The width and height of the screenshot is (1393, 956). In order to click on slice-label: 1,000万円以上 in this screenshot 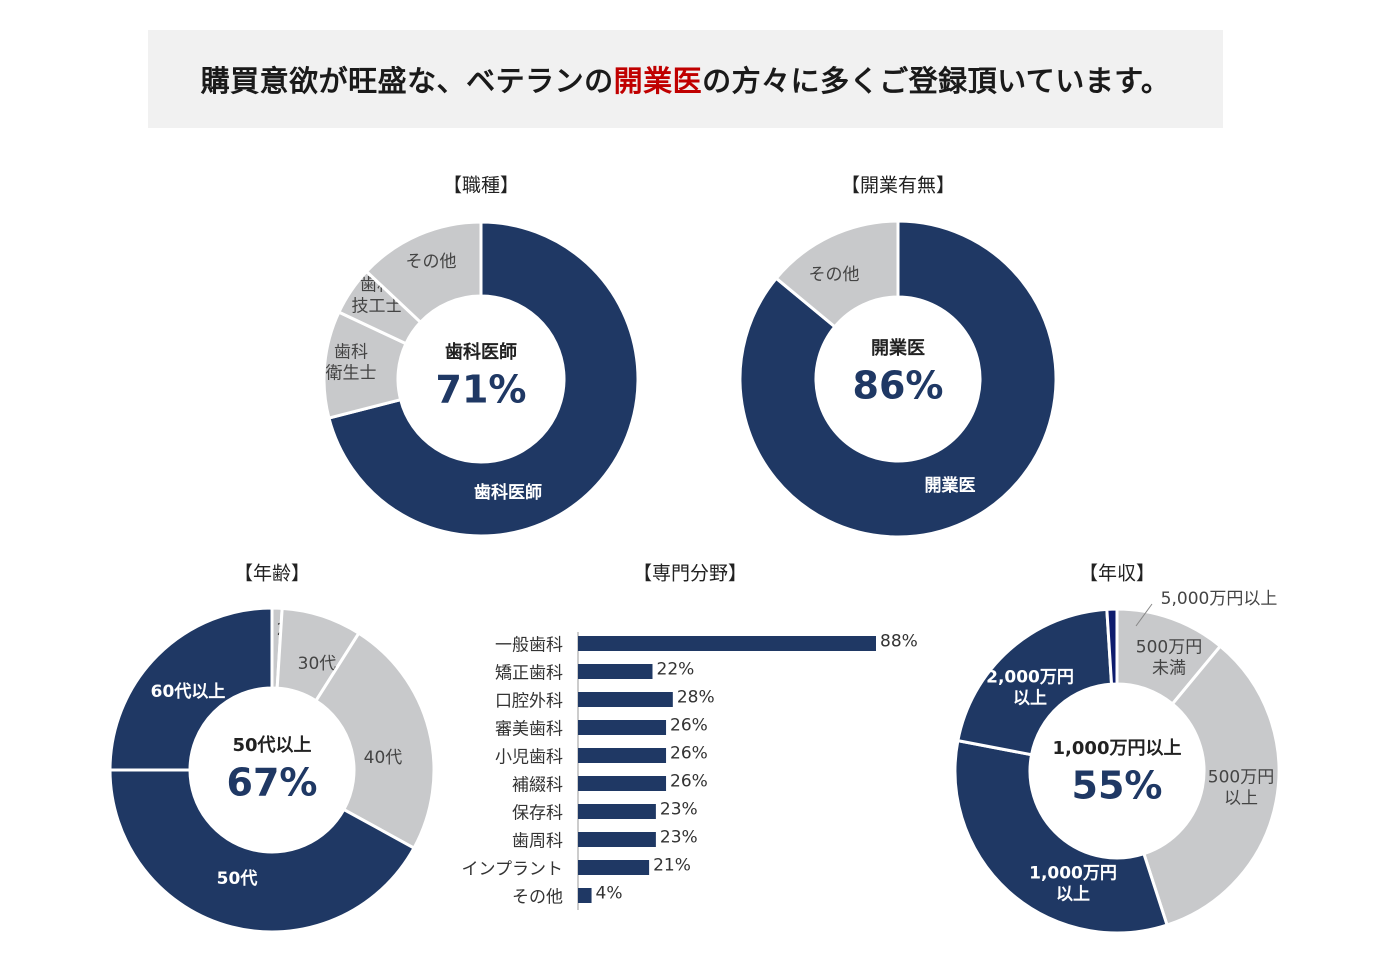, I will do `click(1073, 883)`.